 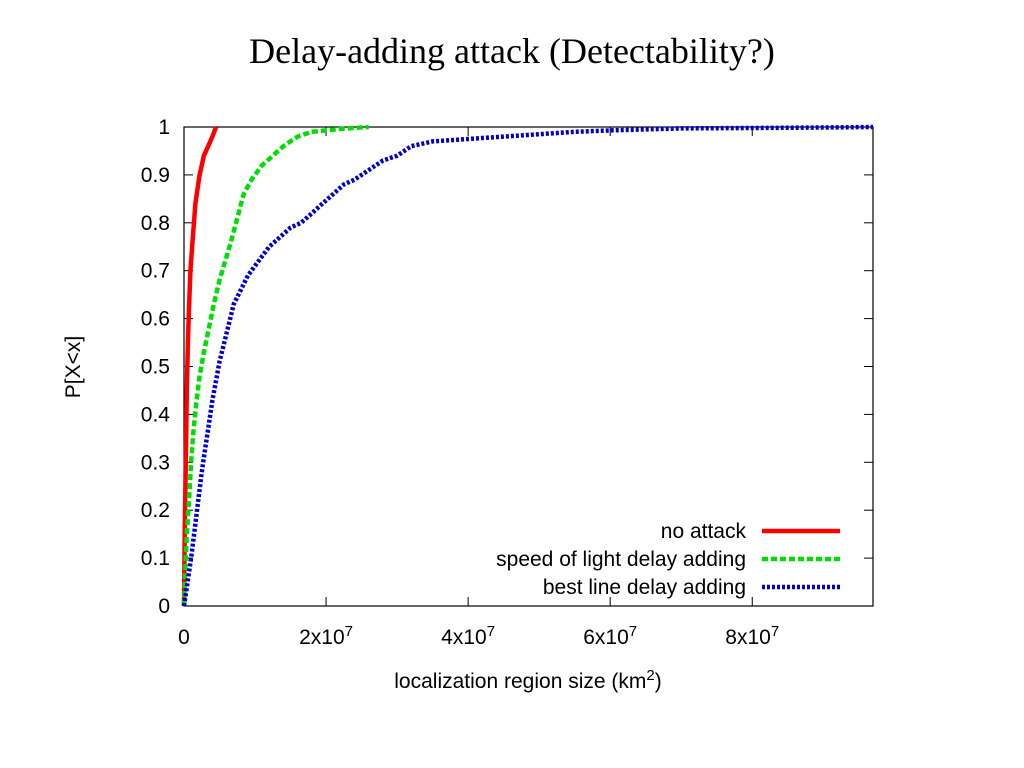 I want to click on x-tick-label-base: 6x10, so click(x=606, y=637).